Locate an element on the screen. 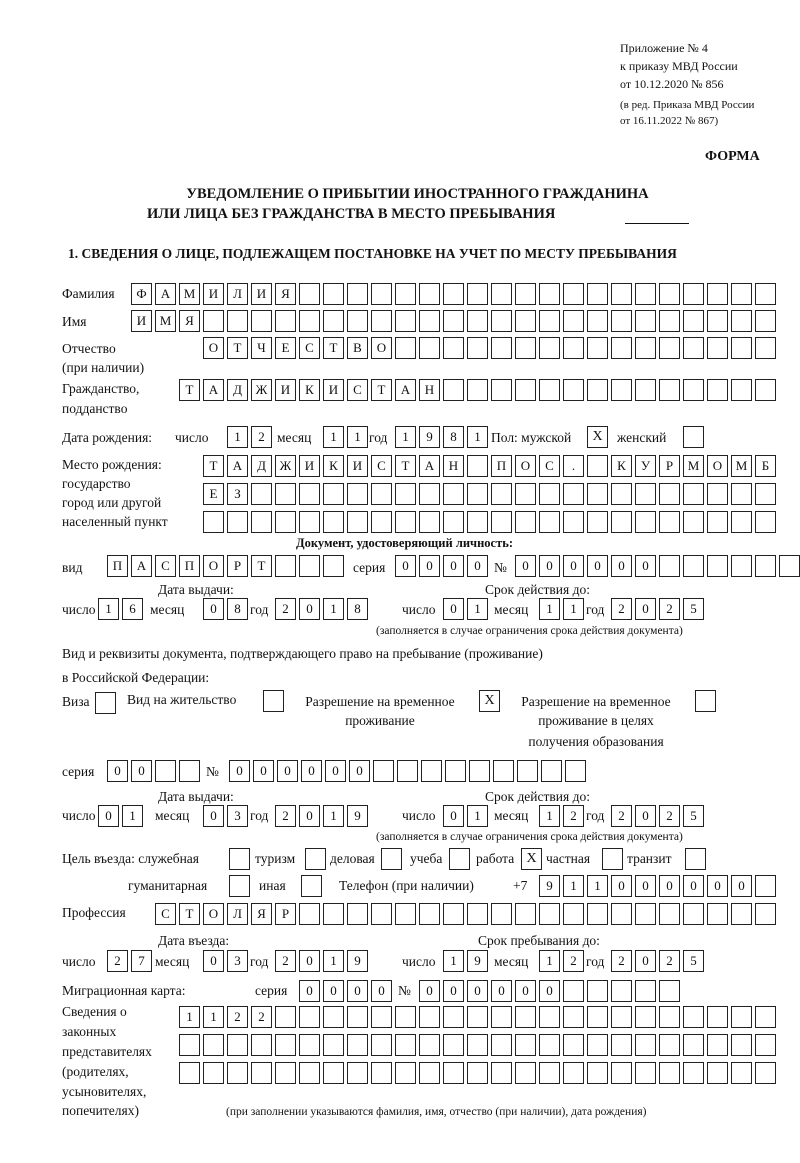 The width and height of the screenshot is (800, 1163). permit-issue-day-cell: 0 is located at coordinates (108, 816).